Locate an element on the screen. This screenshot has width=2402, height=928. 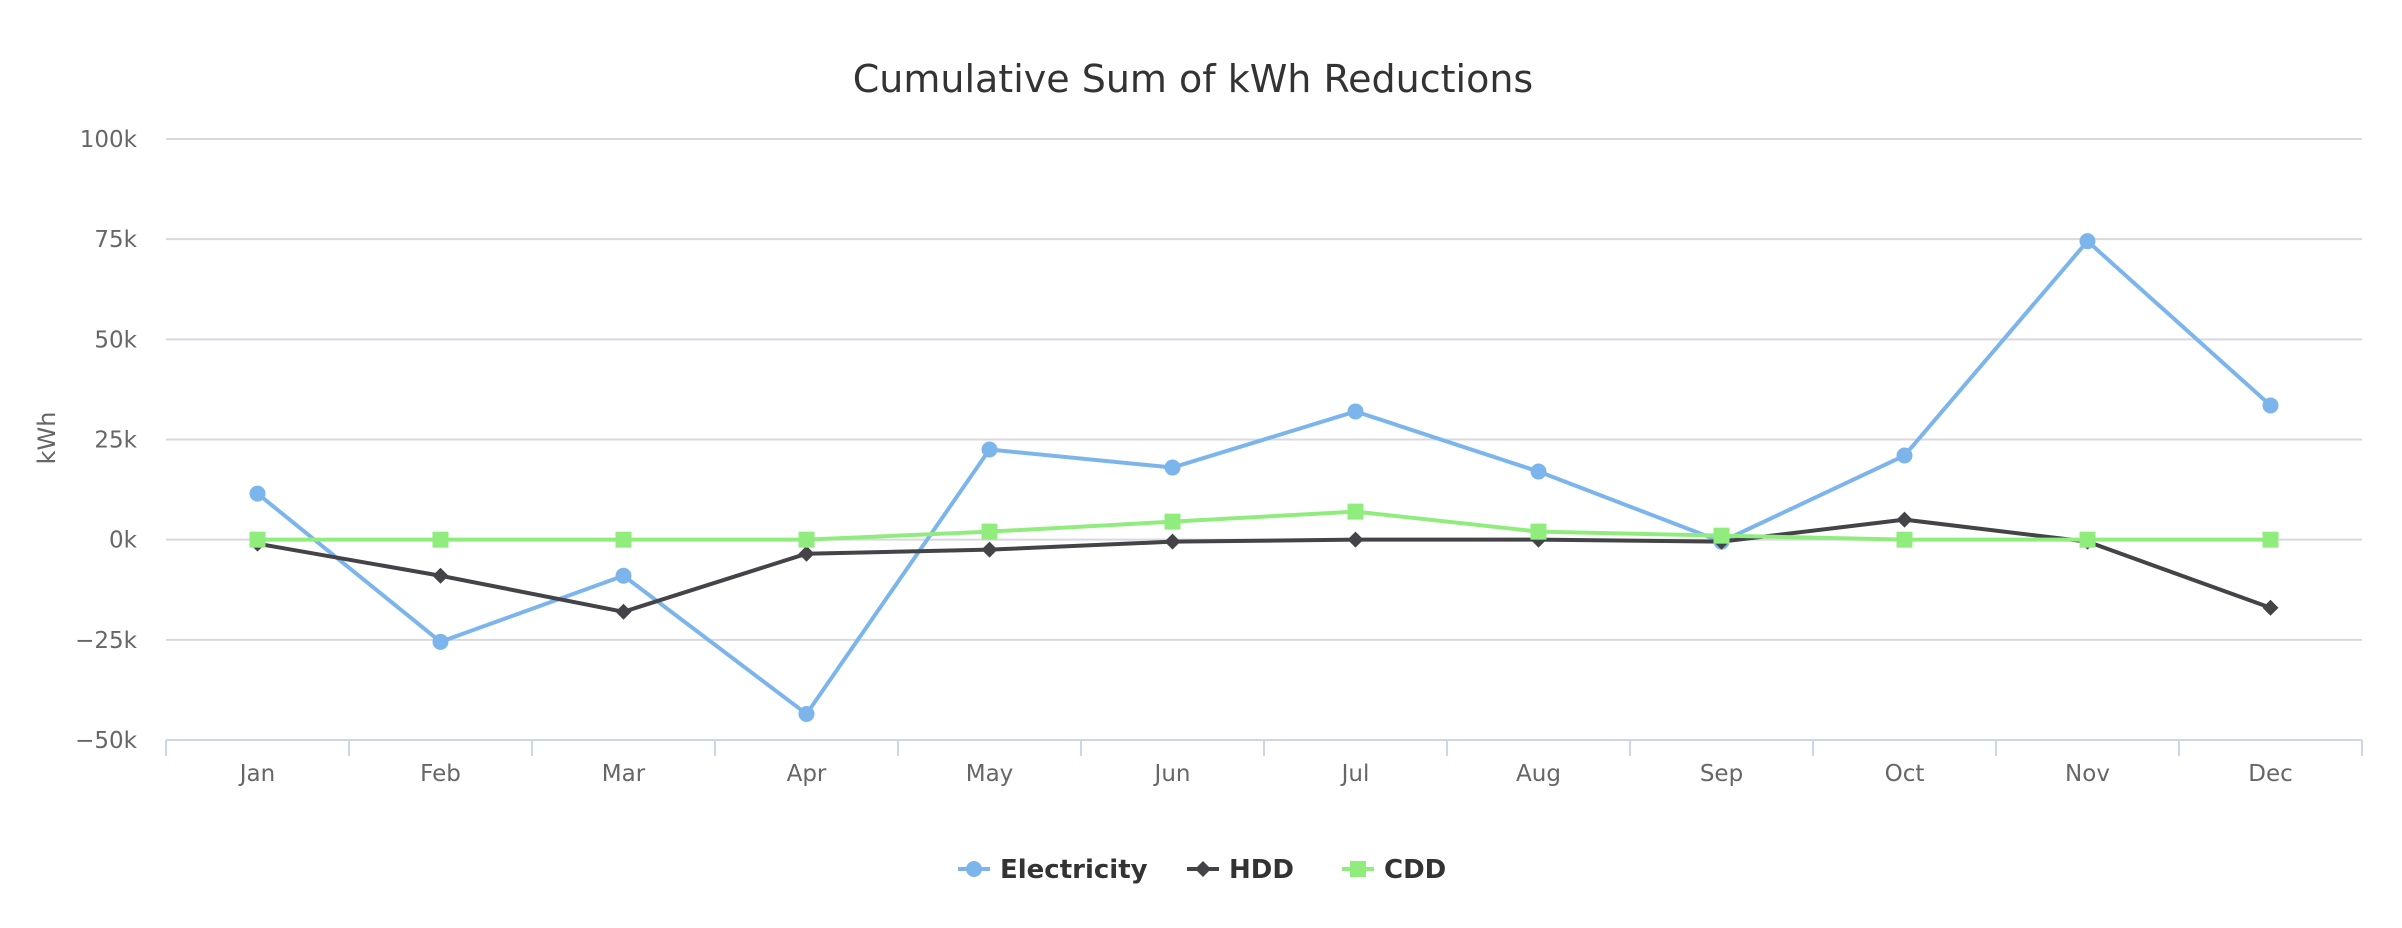
y-tick-label: 100k is located at coordinates (109, 140).